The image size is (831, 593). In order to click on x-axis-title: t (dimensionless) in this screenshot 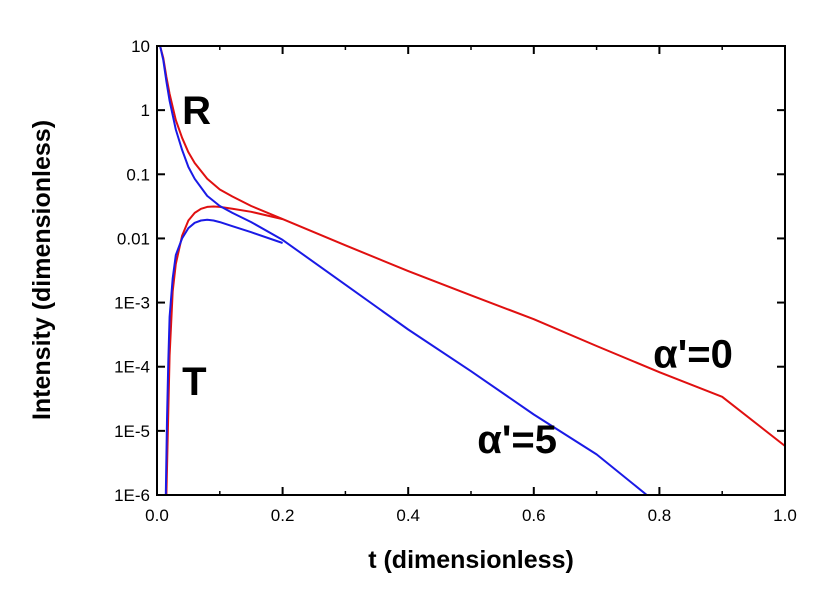, I will do `click(471, 560)`.